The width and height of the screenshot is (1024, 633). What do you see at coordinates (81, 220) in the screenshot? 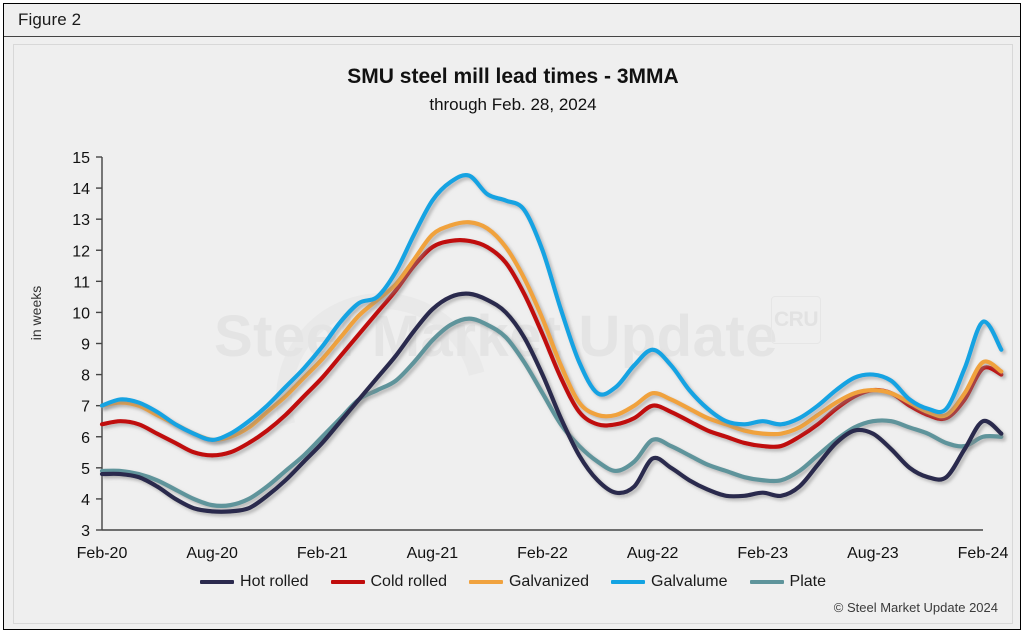
I see `svg-text: 13` at bounding box center [81, 220].